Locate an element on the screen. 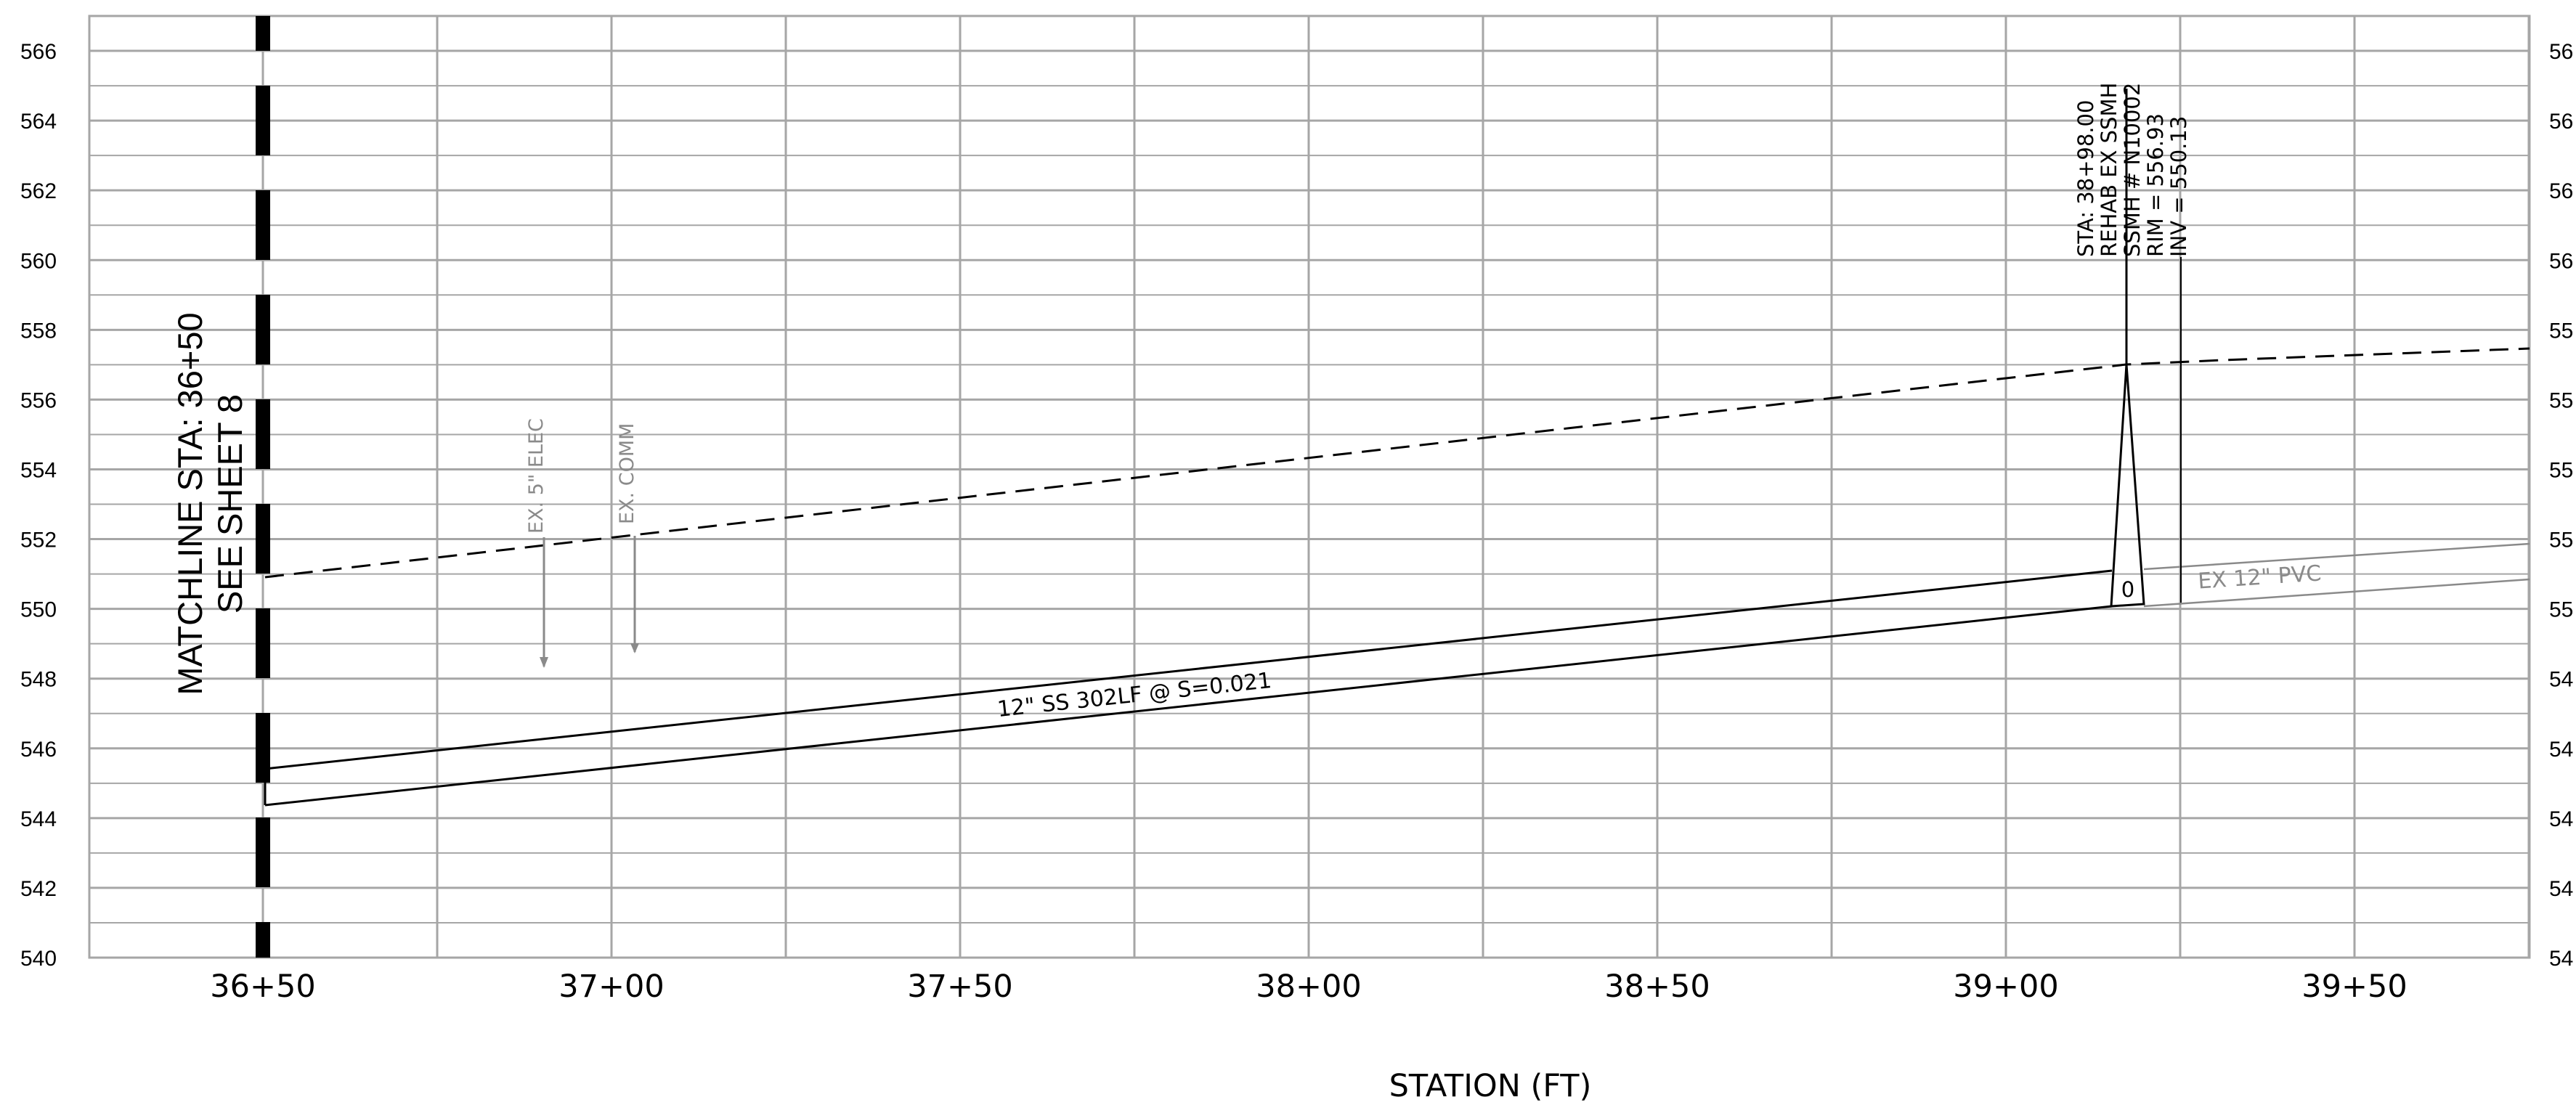 This screenshot has height=1105, width=2576. station-tick-label: 38+00 is located at coordinates (1309, 987).